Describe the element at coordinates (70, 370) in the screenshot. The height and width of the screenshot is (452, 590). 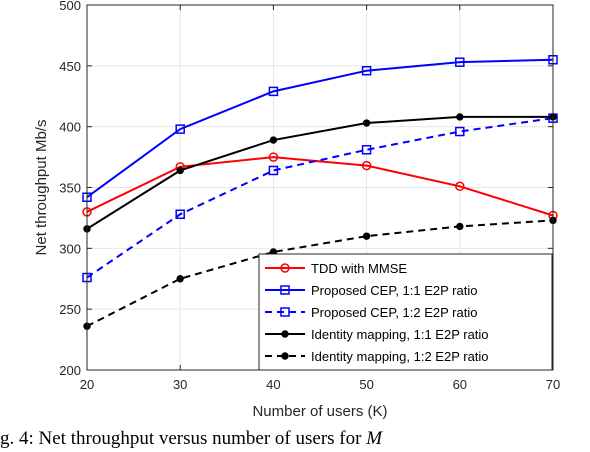
I see `y-tick-label: 200` at that location.